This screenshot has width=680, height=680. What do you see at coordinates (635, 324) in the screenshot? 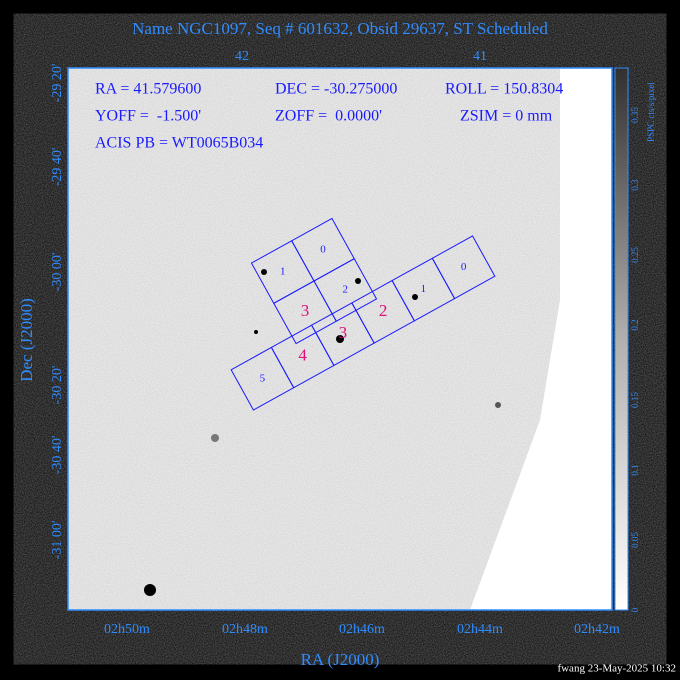
I see `colorbar-tick-label: 0.2` at bounding box center [635, 324].